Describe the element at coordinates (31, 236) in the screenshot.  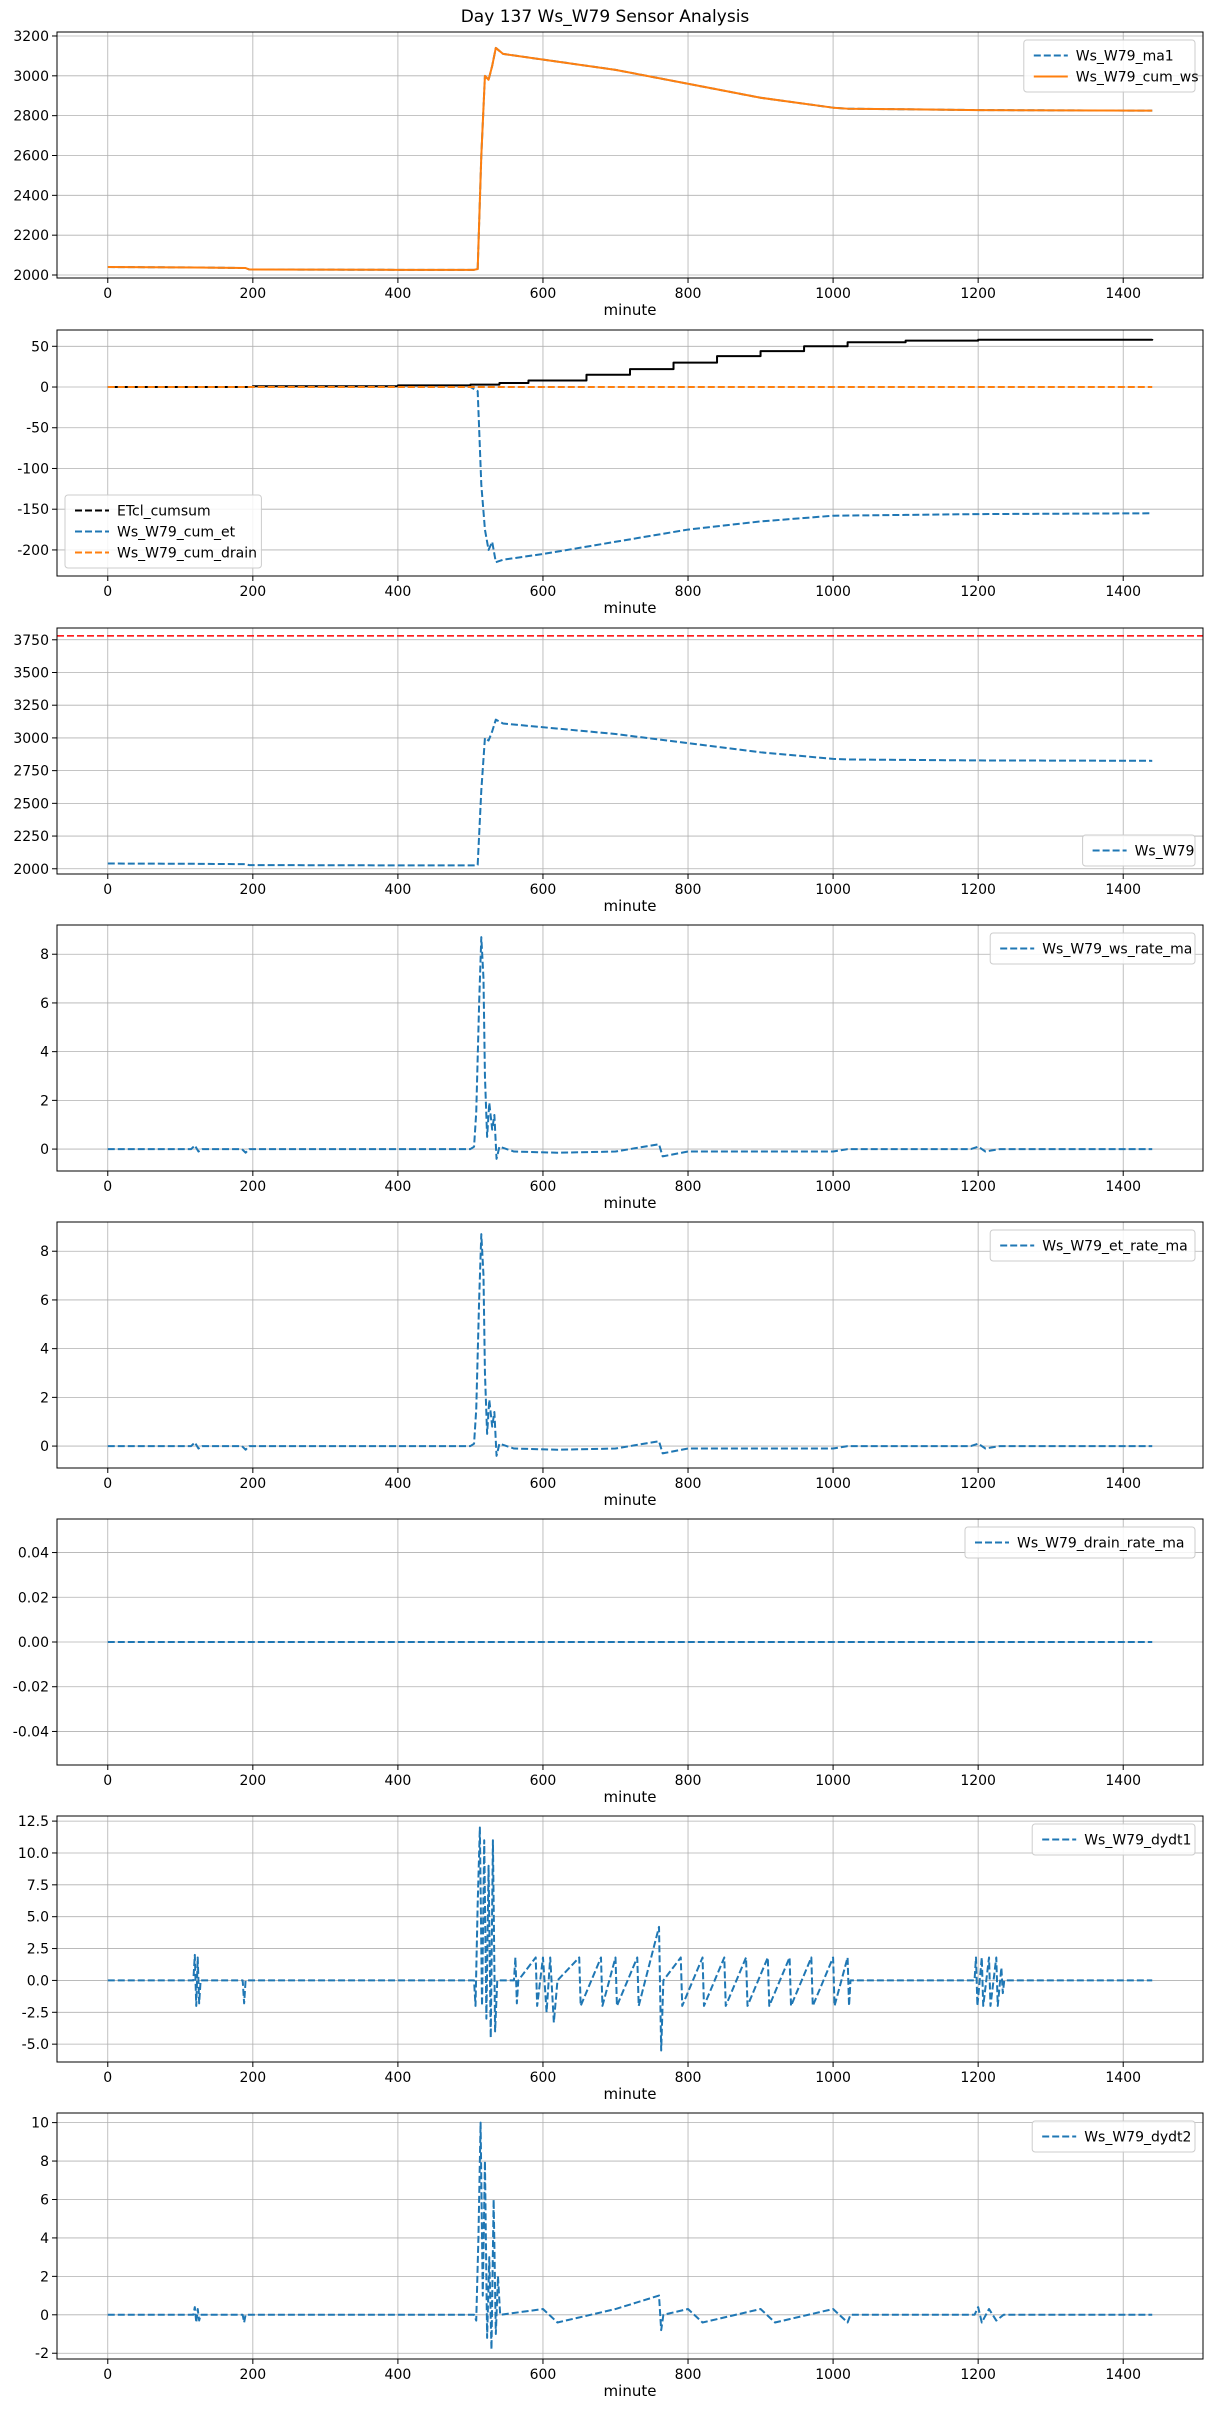
I see `y-tick-label: 2200` at that location.